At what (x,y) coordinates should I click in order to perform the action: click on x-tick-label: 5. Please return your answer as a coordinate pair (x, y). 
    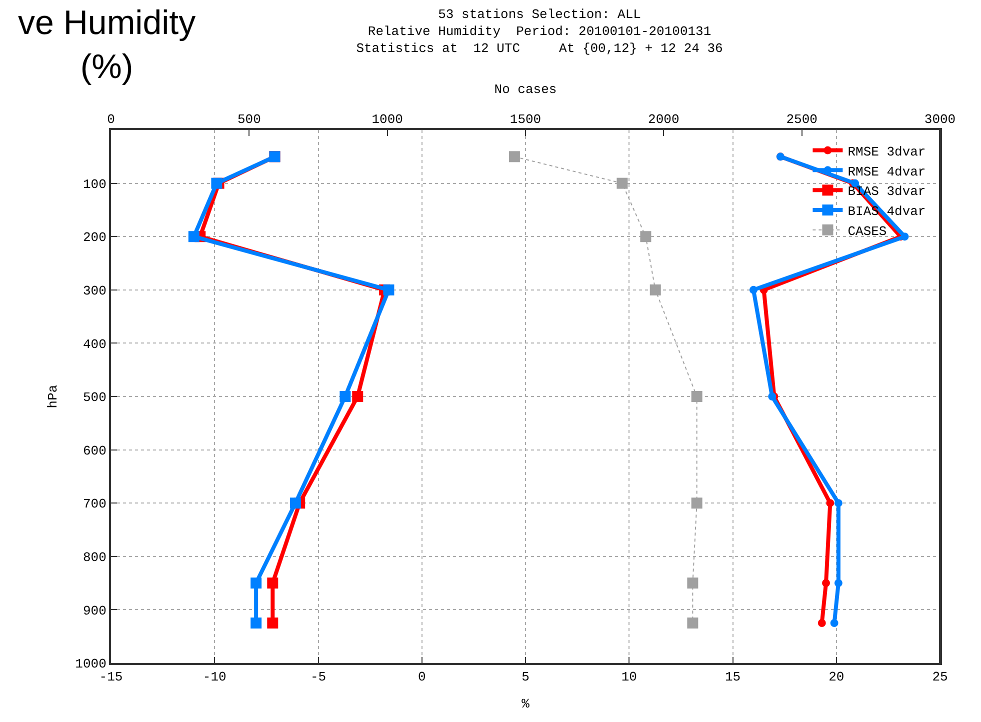
    Looking at the image, I should click on (526, 677).